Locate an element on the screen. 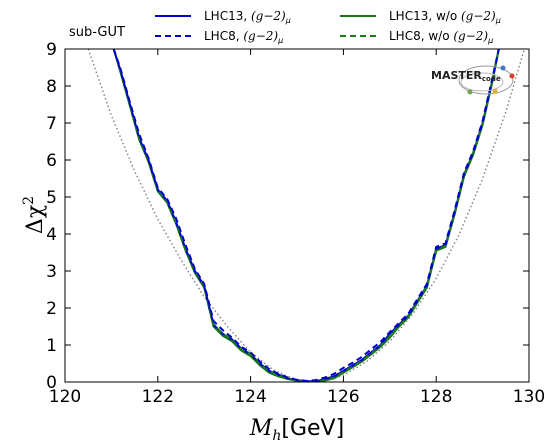 This screenshot has width=549, height=444. x-tick-label: 128 is located at coordinates (436, 397).